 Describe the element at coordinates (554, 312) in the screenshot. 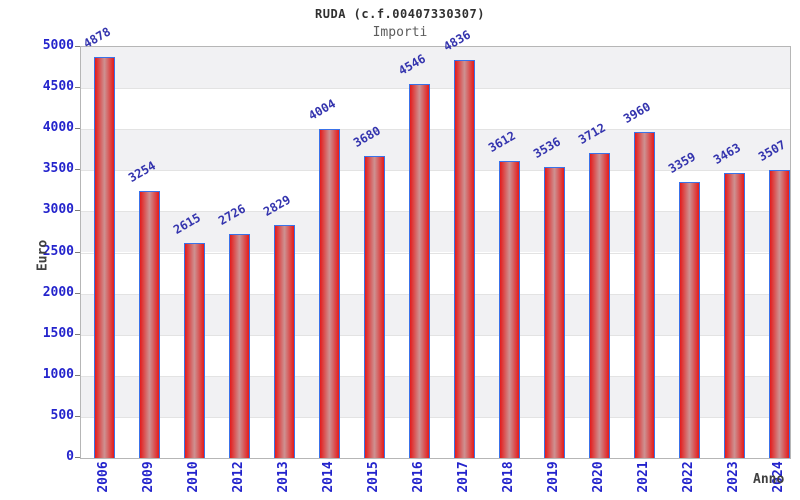

I see `bar-2019` at that location.